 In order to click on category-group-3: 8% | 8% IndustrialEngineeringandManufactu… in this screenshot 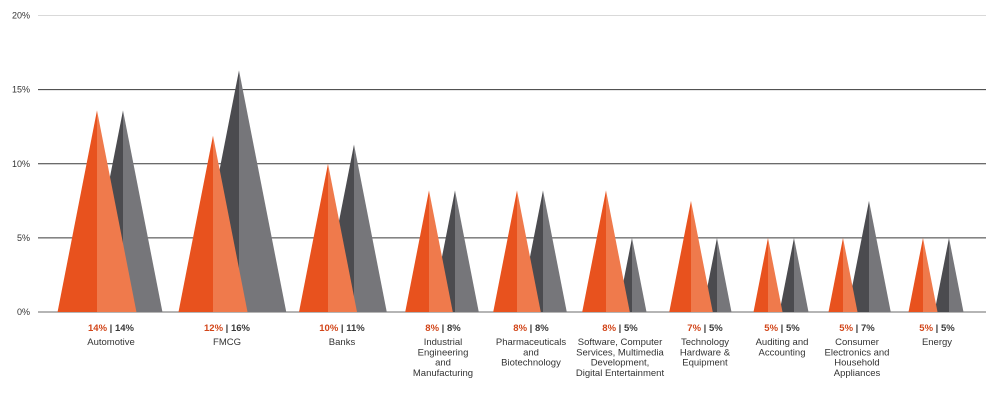, I will do `click(443, 351)`.